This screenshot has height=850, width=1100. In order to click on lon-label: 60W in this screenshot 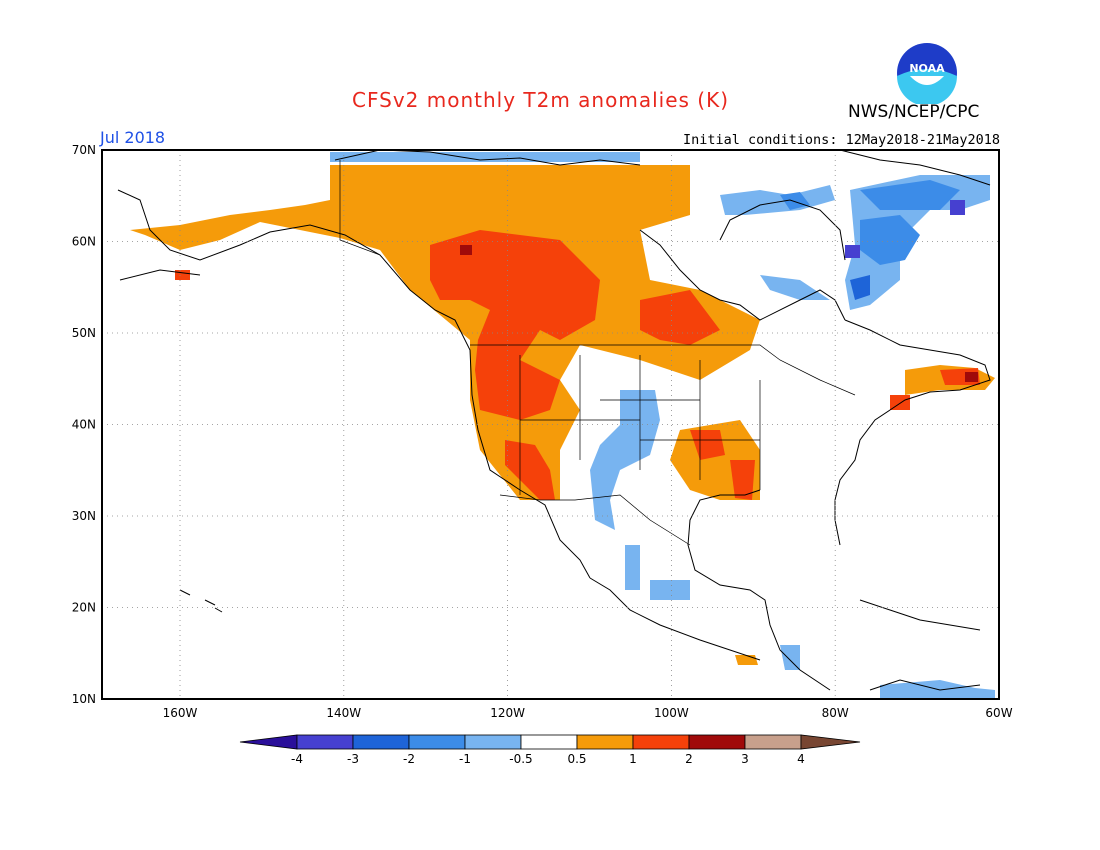, I will do `click(998, 713)`.